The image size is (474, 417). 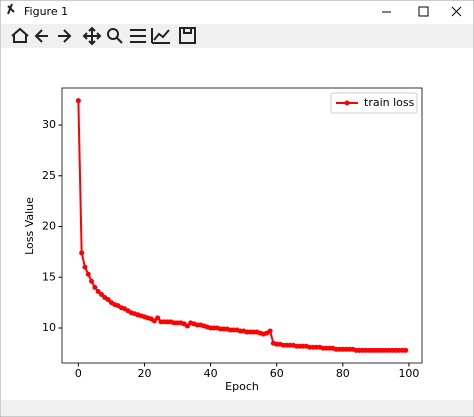 What do you see at coordinates (113, 34) in the screenshot?
I see `zoom-button` at bounding box center [113, 34].